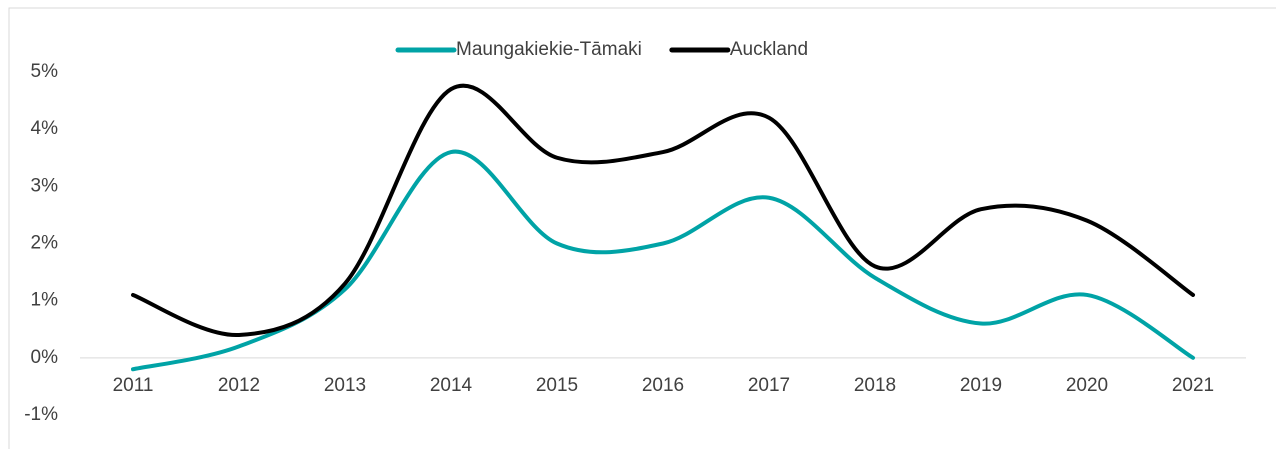 The image size is (1276, 450). I want to click on y-tick-label: 4%, so click(45, 128).